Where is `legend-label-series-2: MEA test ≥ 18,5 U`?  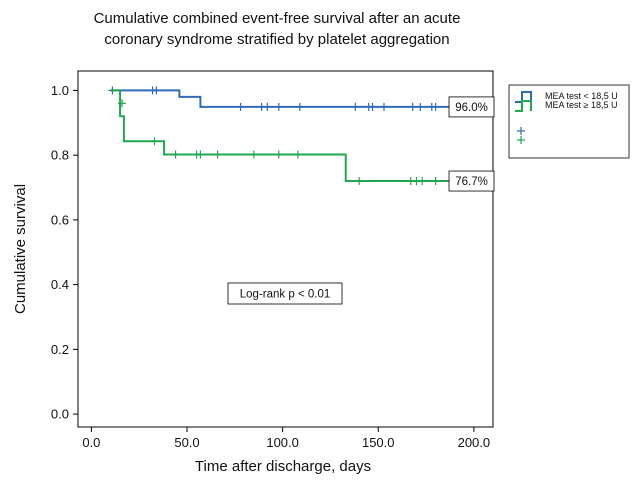
legend-label-series-2: MEA test ≥ 18,5 U is located at coordinates (581, 105).